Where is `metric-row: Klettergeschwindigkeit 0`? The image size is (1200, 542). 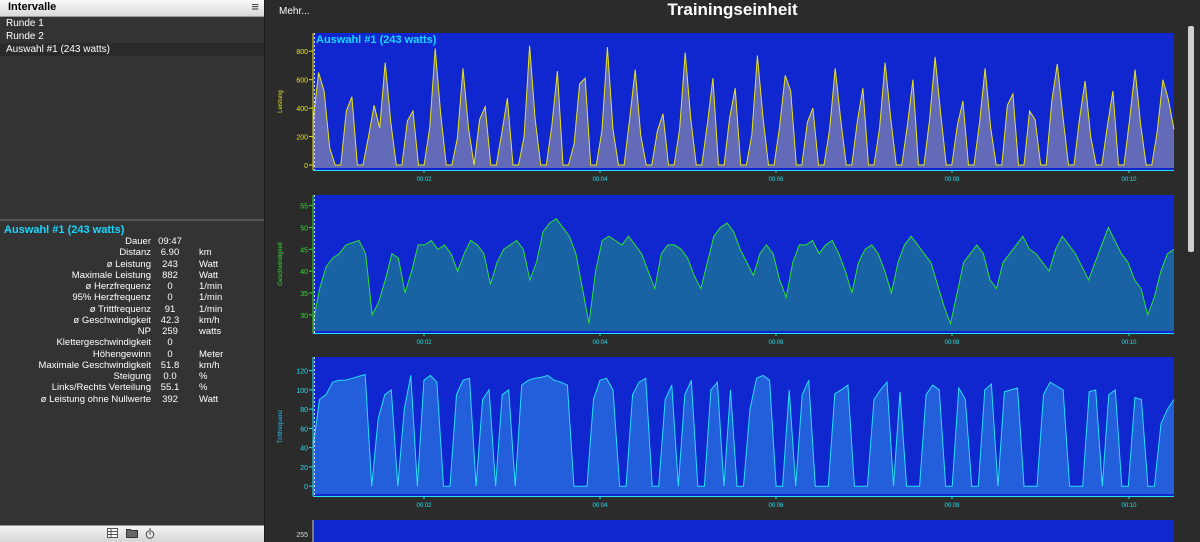
metric-row: Klettergeschwindigkeit 0 is located at coordinates (132, 342).